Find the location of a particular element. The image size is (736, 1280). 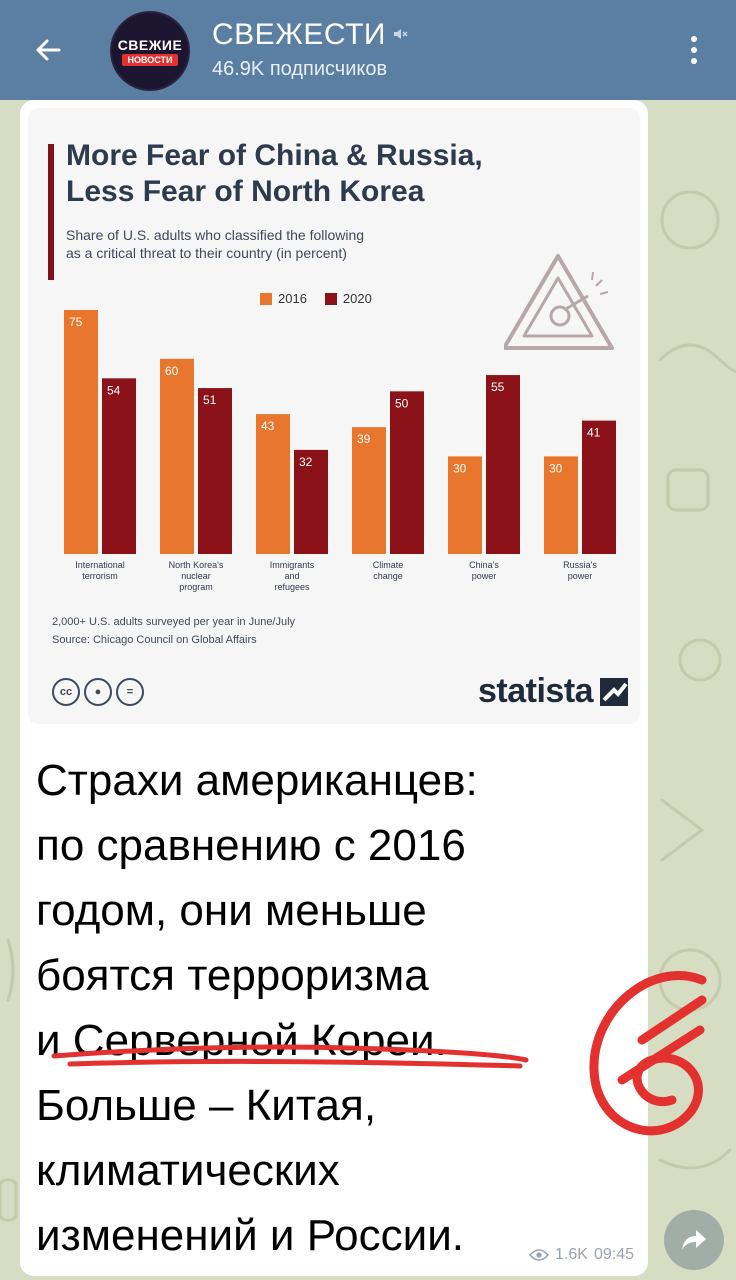

category-label: Immigrants is located at coordinates (292, 565).